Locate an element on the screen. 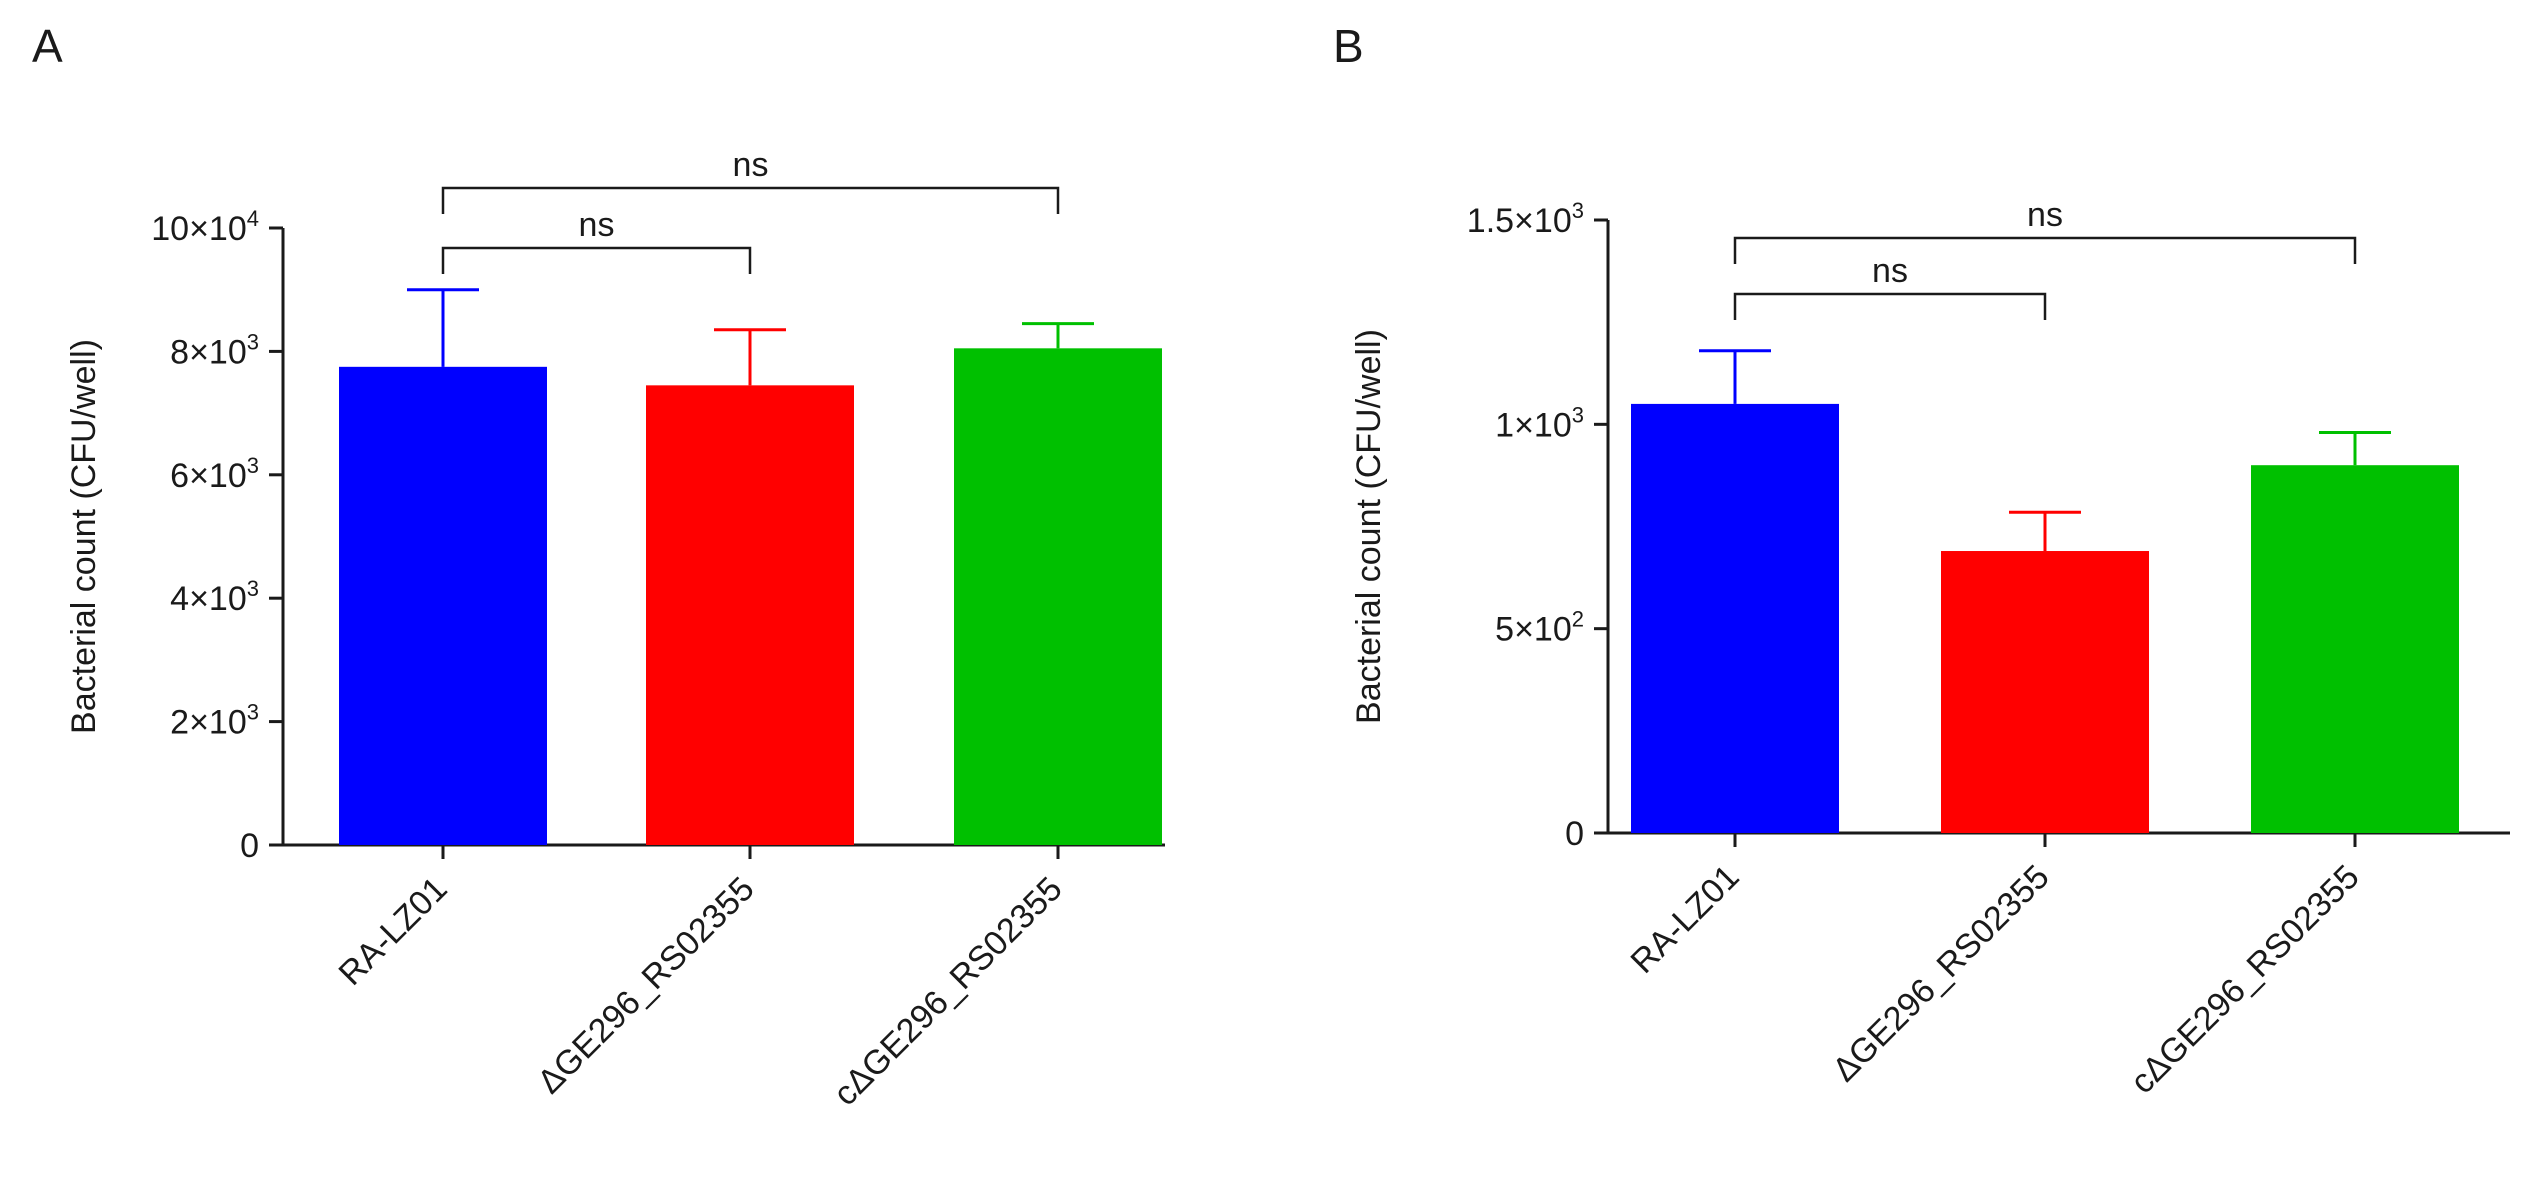 The image size is (2529, 1195). y-tick-label: 1×10³ is located at coordinates (1539, 423).